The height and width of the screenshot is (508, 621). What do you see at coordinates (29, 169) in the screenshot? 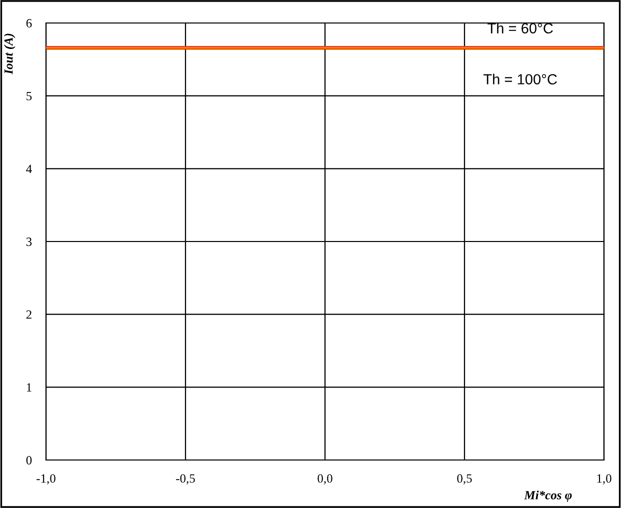
I see `y-tick-label: 4` at bounding box center [29, 169].